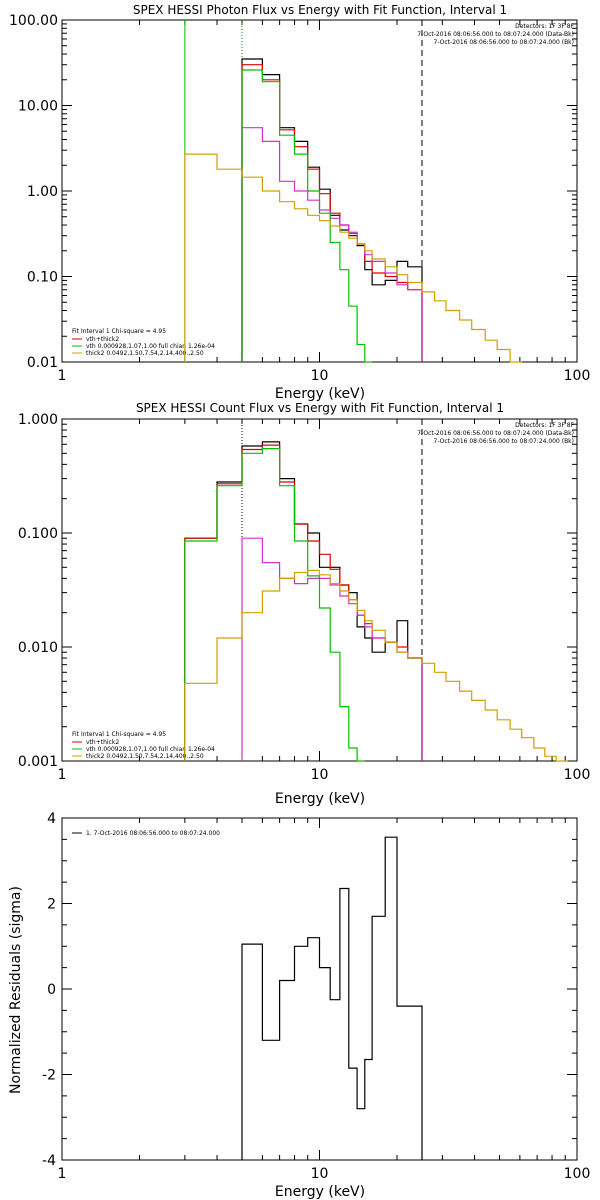 This screenshot has width=600, height=1200. Describe the element at coordinates (38, 534) in the screenshot. I see `y-tick-label: 0.100` at that location.